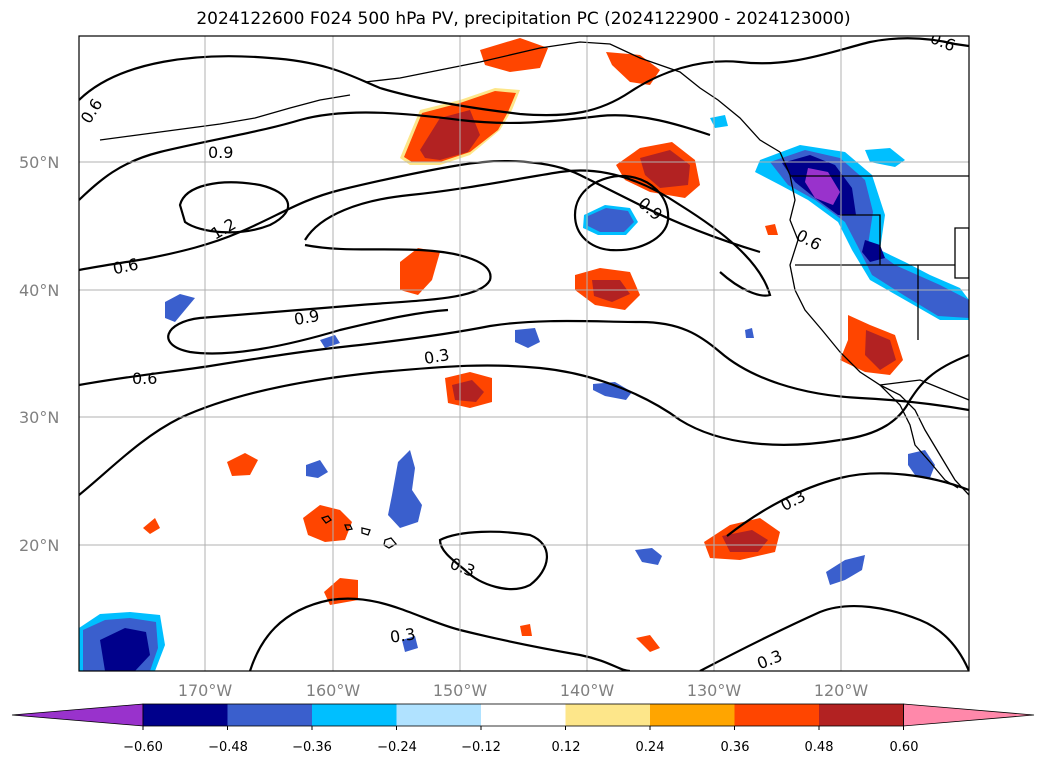 The width and height of the screenshot is (1047, 765). What do you see at coordinates (397, 747) in the screenshot?
I see `colorbar-tick-label: −0.24` at bounding box center [397, 747].